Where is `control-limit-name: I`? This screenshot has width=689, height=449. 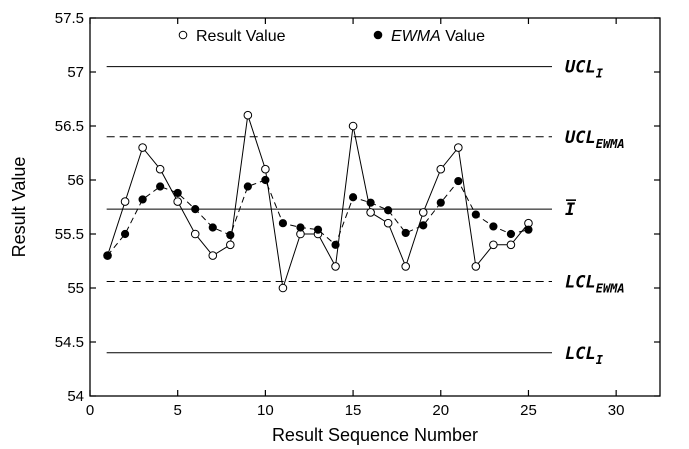
control-limit-name: I is located at coordinates (570, 210).